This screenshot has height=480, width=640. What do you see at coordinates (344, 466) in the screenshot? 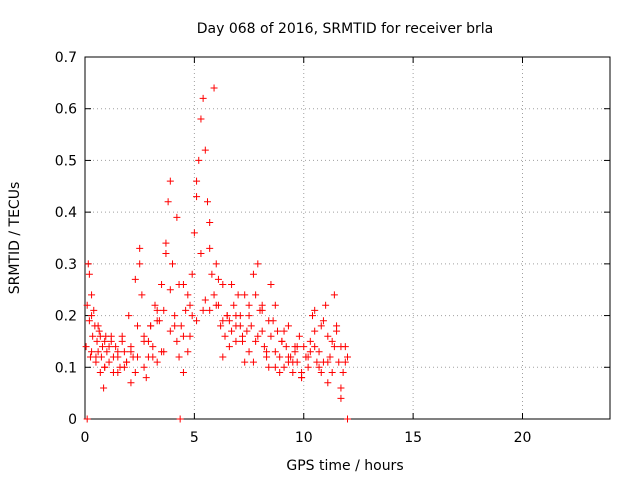
I see `x-axis-label: GPS time / hours` at bounding box center [344, 466].